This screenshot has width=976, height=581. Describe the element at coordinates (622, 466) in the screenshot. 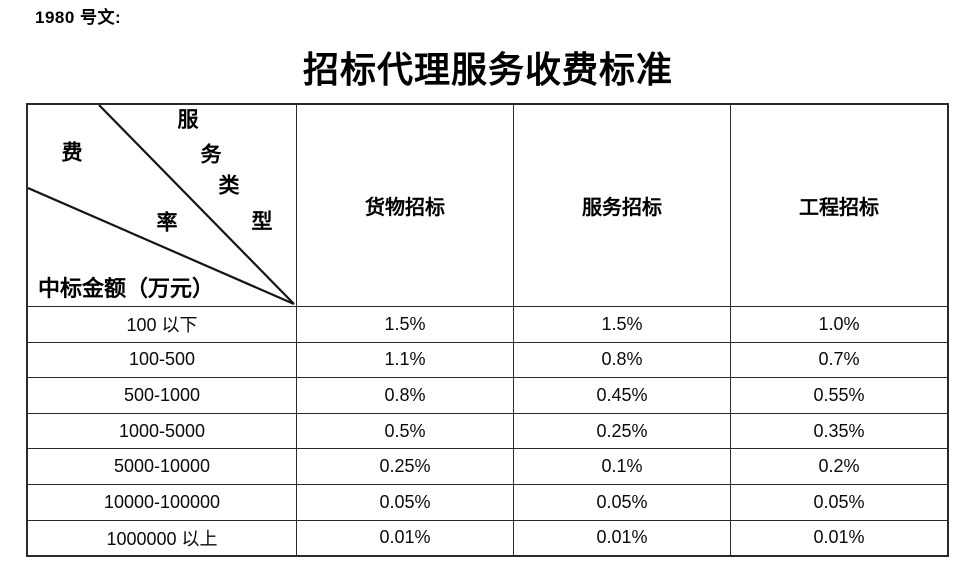

I see `service-rate-cell: 0.1%` at that location.